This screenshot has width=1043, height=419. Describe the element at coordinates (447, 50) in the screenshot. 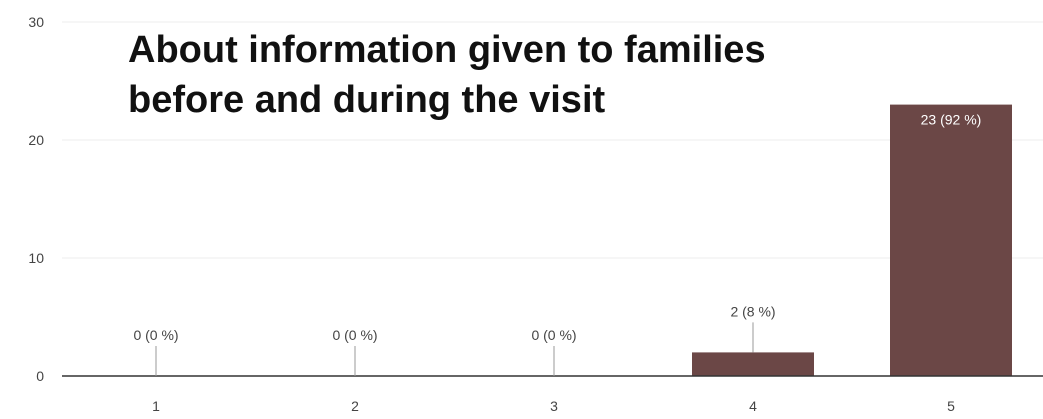

I see `chart-title-line-1: About information given to families` at that location.